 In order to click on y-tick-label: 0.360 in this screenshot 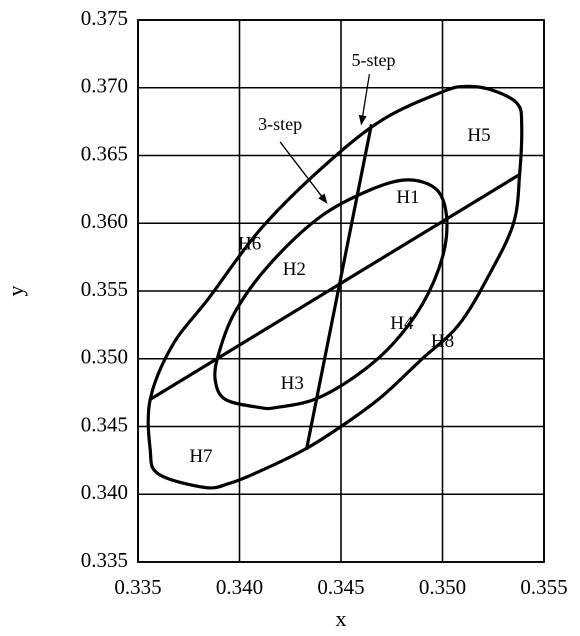, I will do `click(104, 221)`.